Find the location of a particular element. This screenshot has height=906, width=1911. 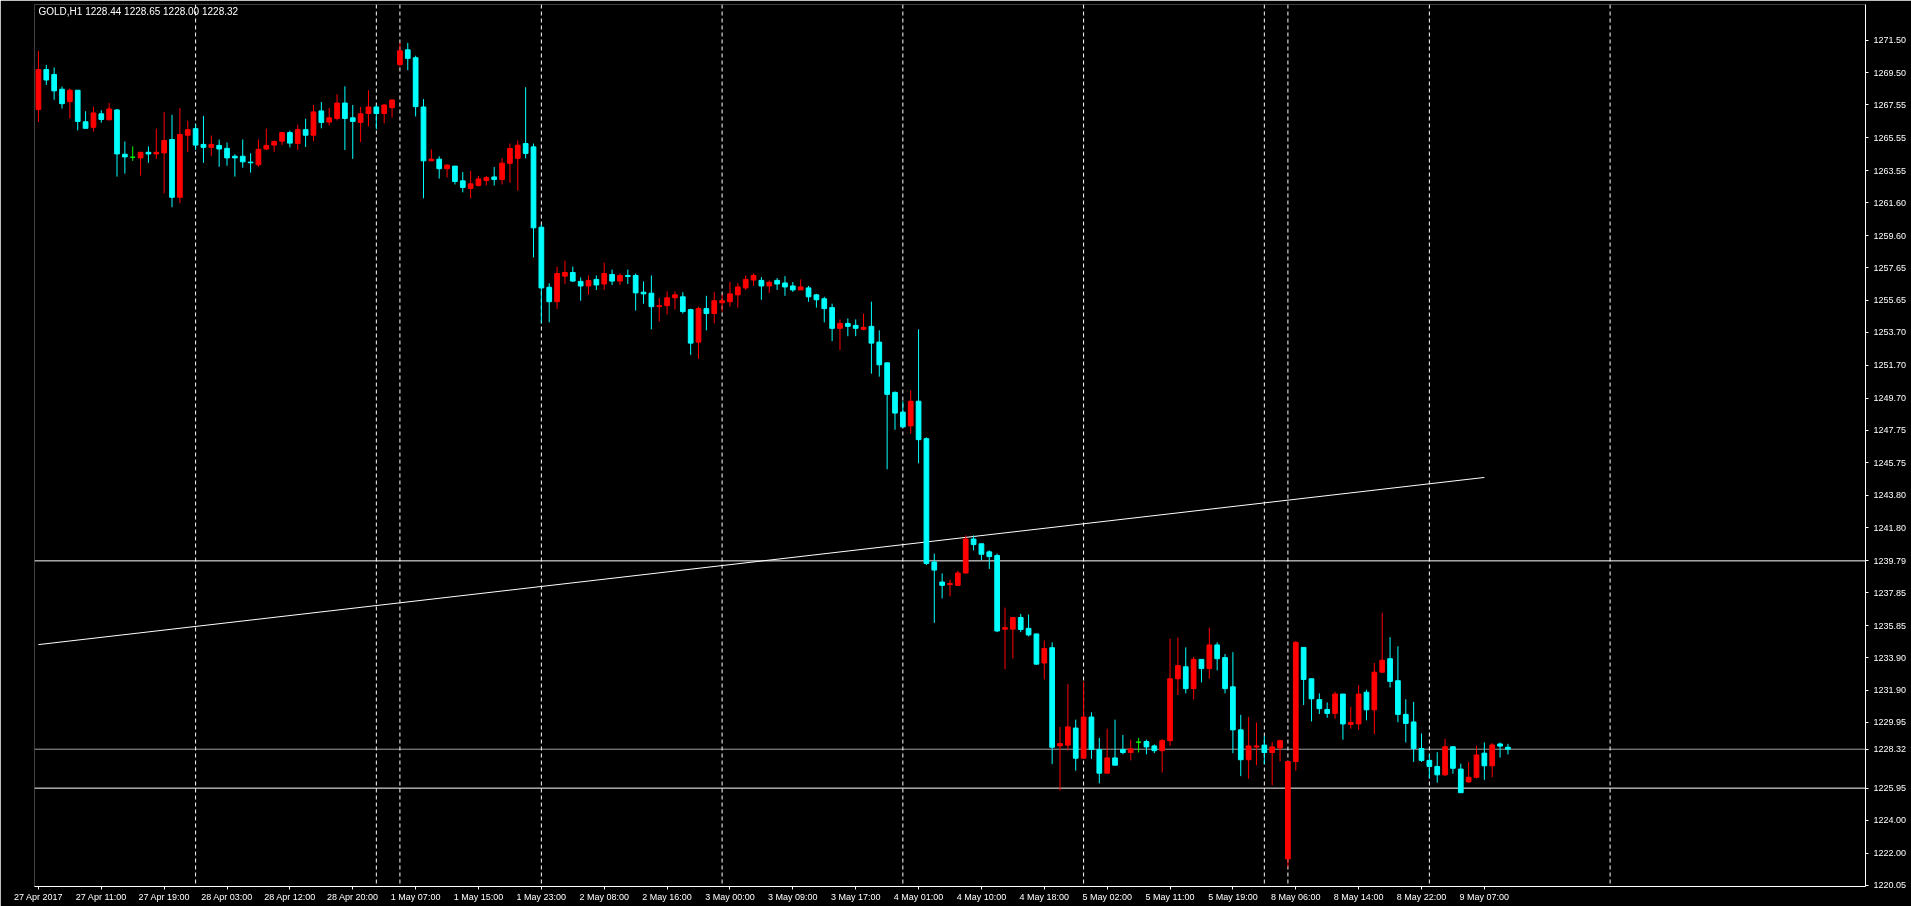

y-tick-label: 1222.00 is located at coordinates (1890, 853).